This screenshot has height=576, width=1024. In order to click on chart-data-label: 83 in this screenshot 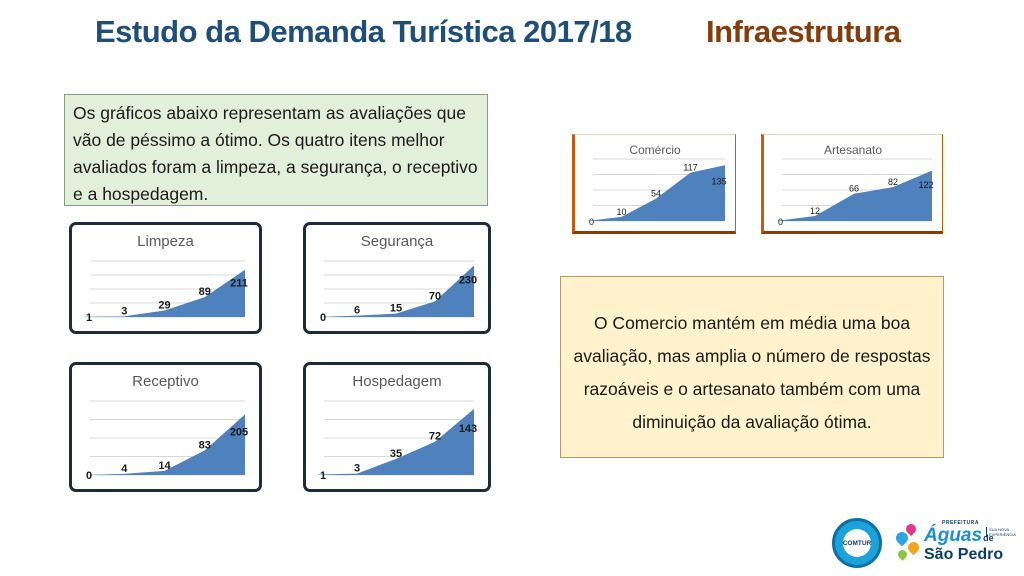, I will do `click(205, 445)`.